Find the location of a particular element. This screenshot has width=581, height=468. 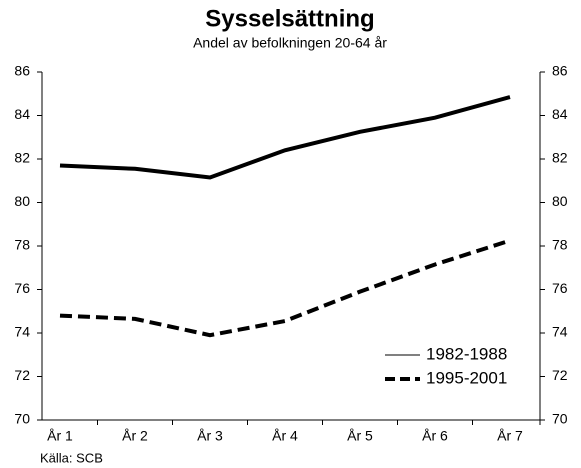

y-tick-label: 74 is located at coordinates (22, 332).